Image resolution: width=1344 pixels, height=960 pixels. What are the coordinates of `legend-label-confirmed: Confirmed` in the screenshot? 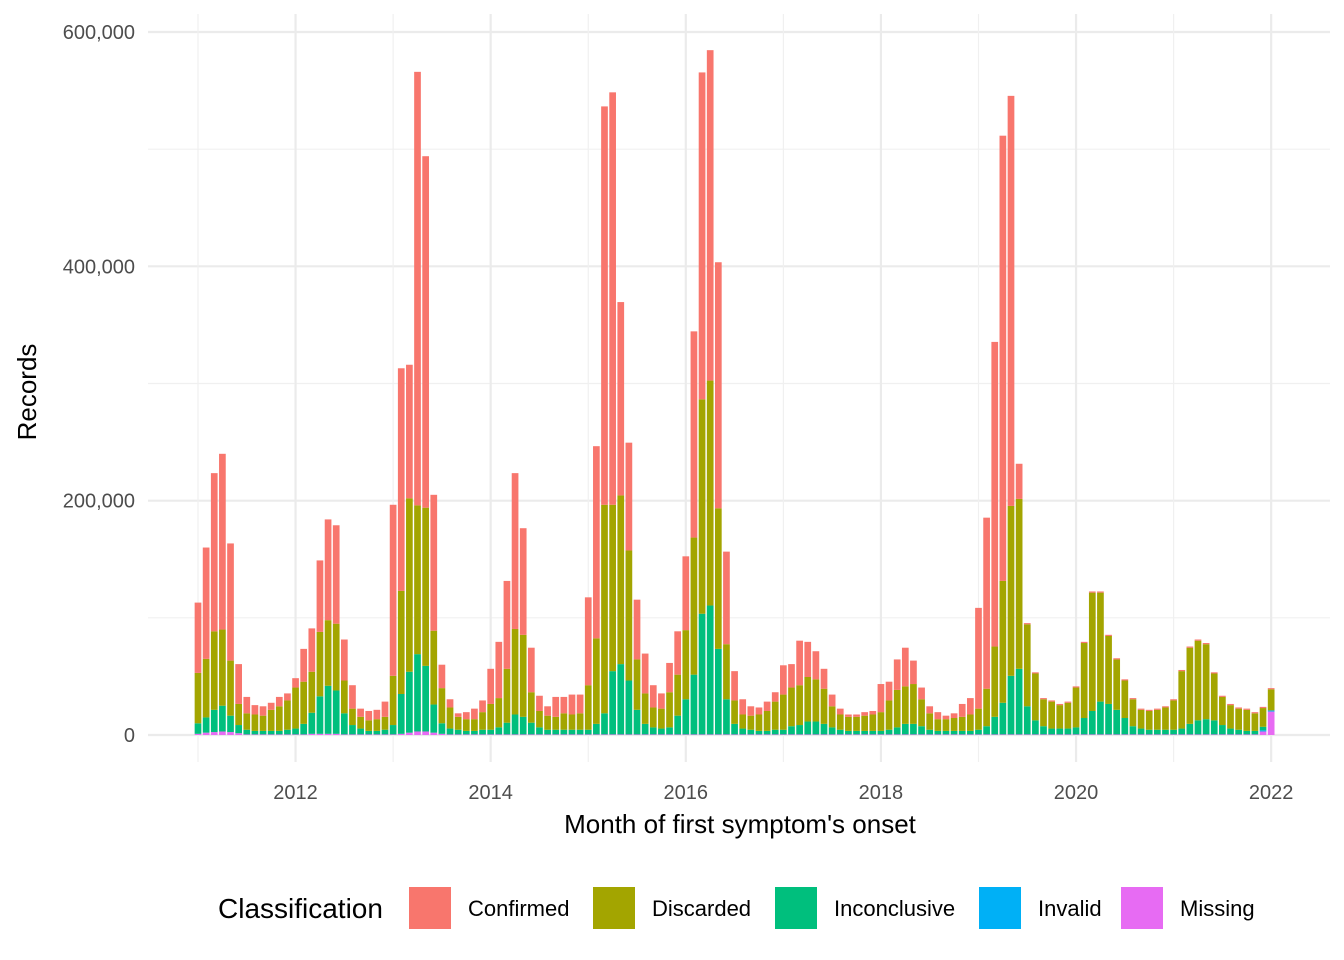 It's located at (518, 908).